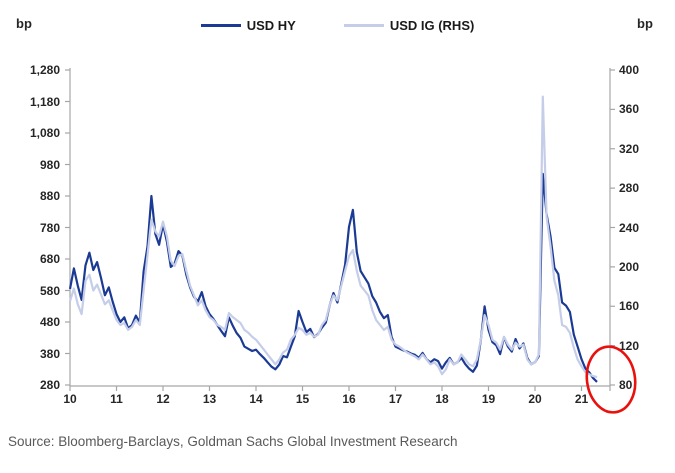  Describe the element at coordinates (395, 399) in the screenshot. I see `x-axis-tick-label: 17` at that location.